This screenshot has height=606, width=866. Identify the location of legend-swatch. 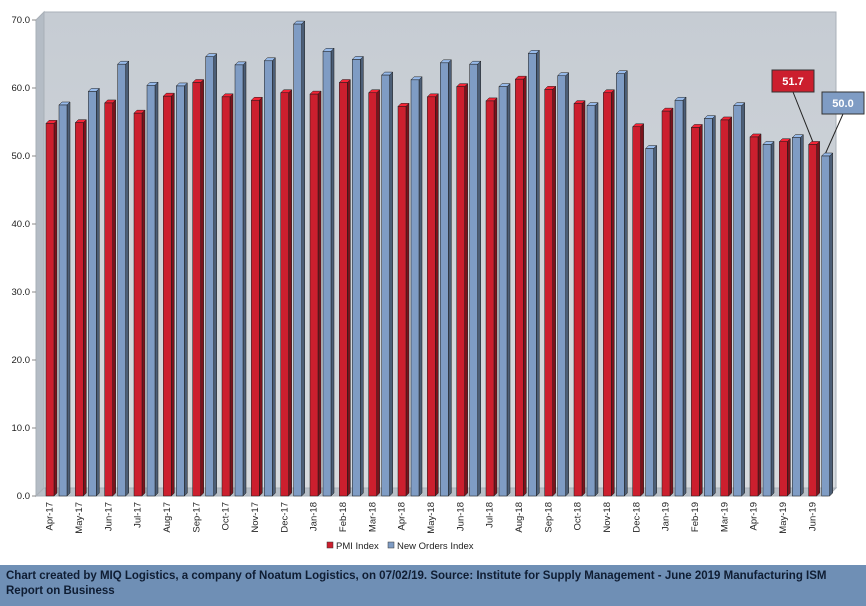
(330, 545).